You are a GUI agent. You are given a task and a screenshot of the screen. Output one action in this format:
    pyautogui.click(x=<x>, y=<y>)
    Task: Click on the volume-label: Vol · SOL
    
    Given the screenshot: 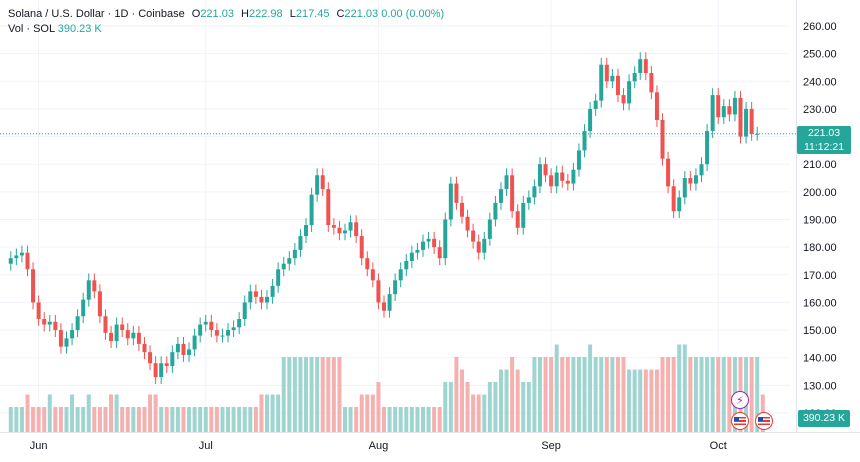 What is the action you would take?
    pyautogui.click(x=31, y=29)
    